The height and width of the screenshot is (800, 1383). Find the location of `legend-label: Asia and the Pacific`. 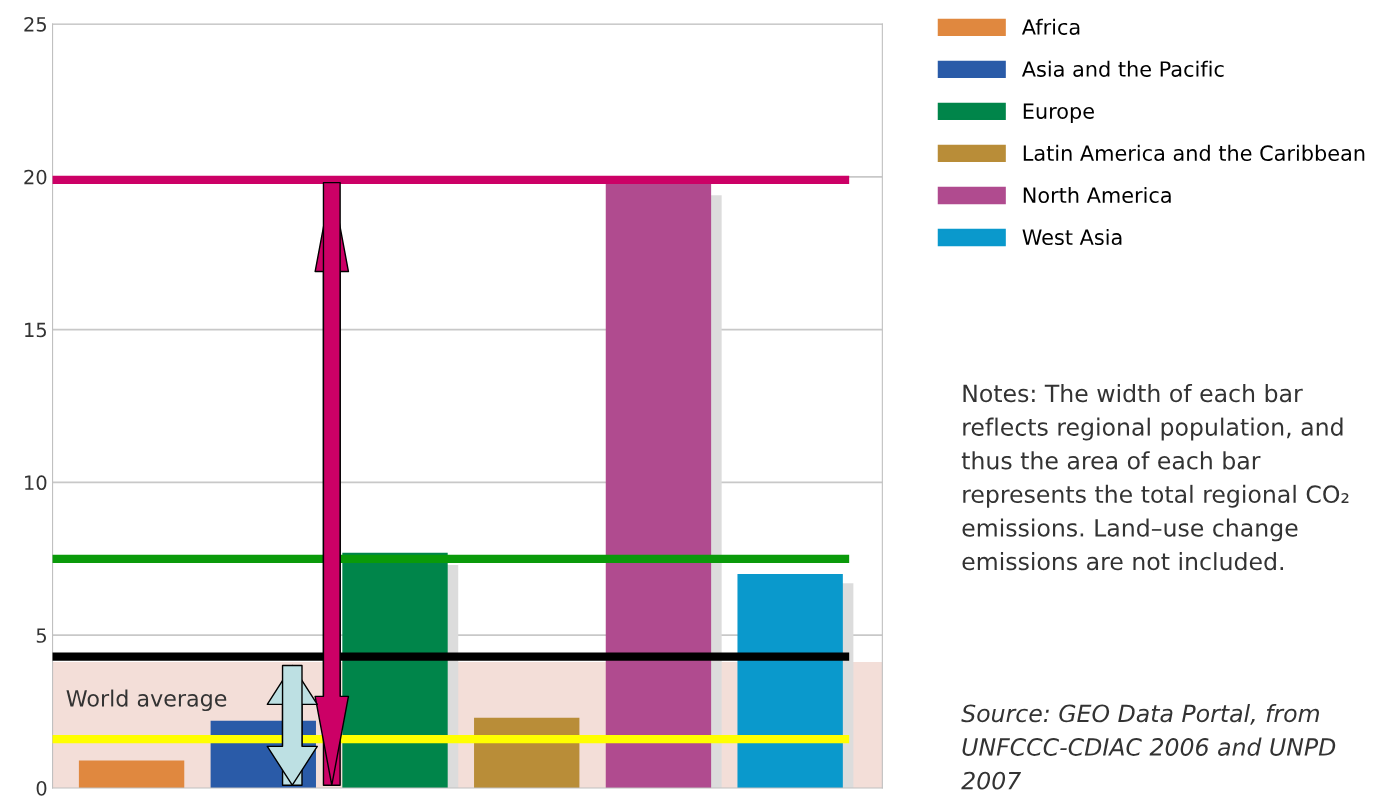

legend-label: Asia and the Pacific is located at coordinates (1122, 68).